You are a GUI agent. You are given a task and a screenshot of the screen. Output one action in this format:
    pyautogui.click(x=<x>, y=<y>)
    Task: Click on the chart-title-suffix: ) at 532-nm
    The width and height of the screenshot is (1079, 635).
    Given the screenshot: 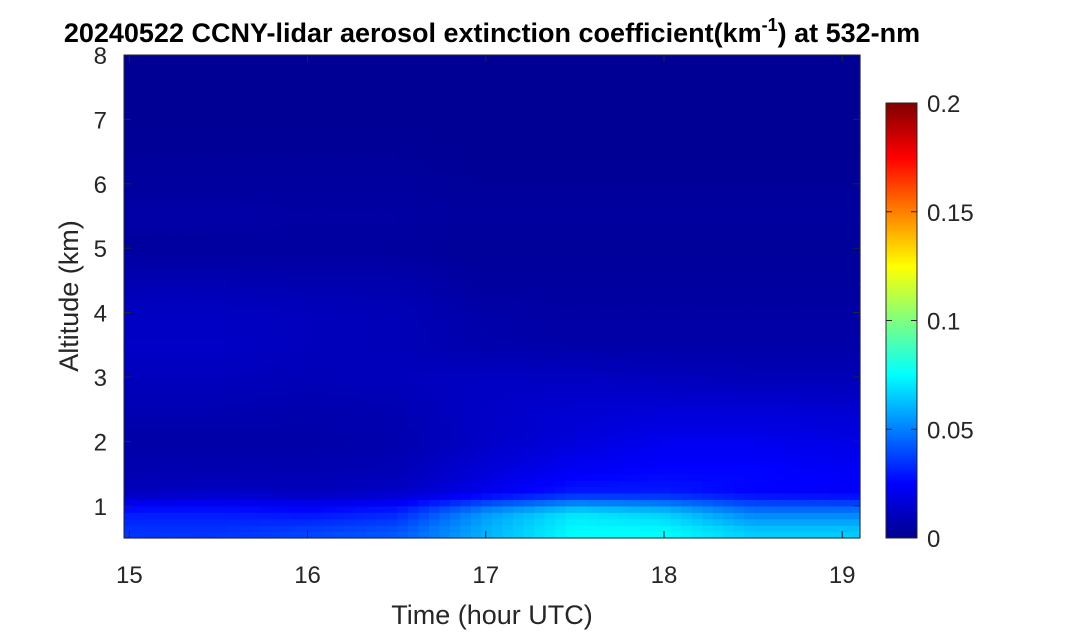 What is the action you would take?
    pyautogui.click(x=849, y=33)
    